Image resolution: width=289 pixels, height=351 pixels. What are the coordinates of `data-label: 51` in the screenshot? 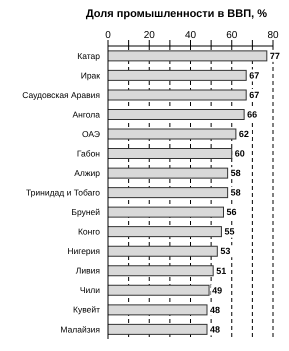 It's located at (221, 271).